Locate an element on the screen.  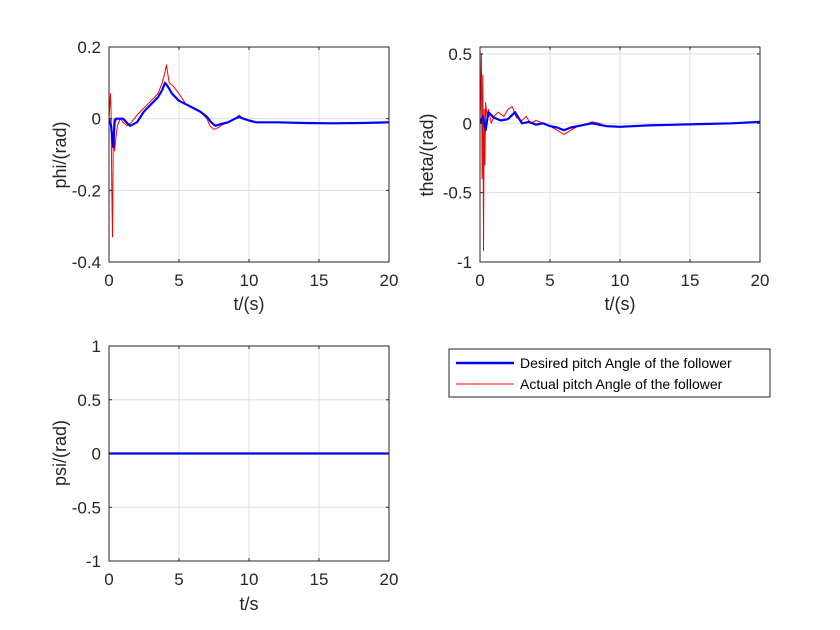
ax1-ytick-label: -0.5 is located at coordinates (457, 193).